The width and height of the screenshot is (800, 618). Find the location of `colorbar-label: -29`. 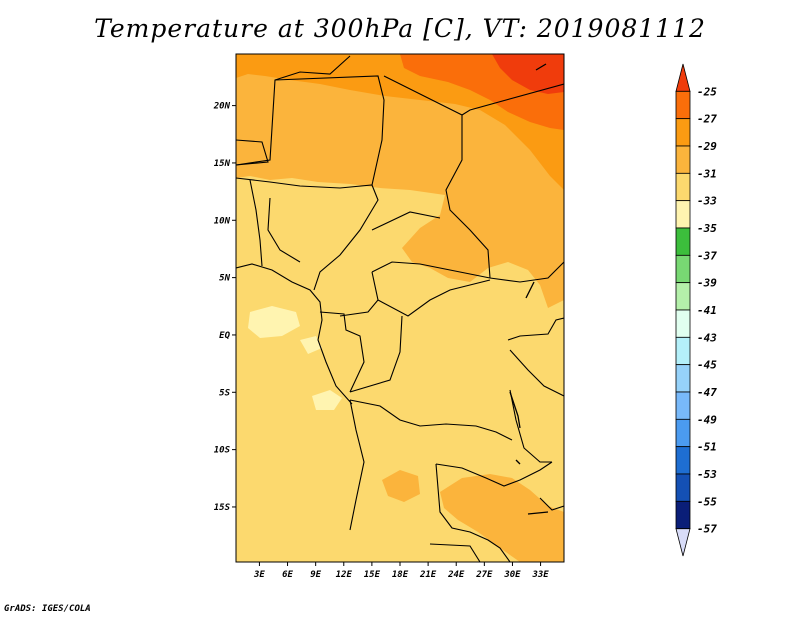

colorbar-label: -29 is located at coordinates (707, 146).